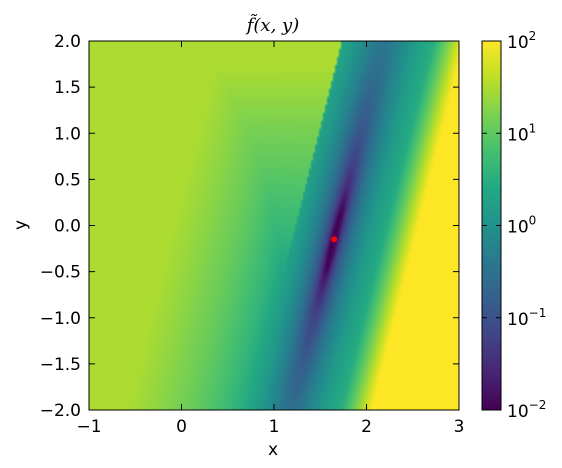 The height and width of the screenshot is (468, 562). I want to click on y-tick-label: 0.0, so click(67, 227).